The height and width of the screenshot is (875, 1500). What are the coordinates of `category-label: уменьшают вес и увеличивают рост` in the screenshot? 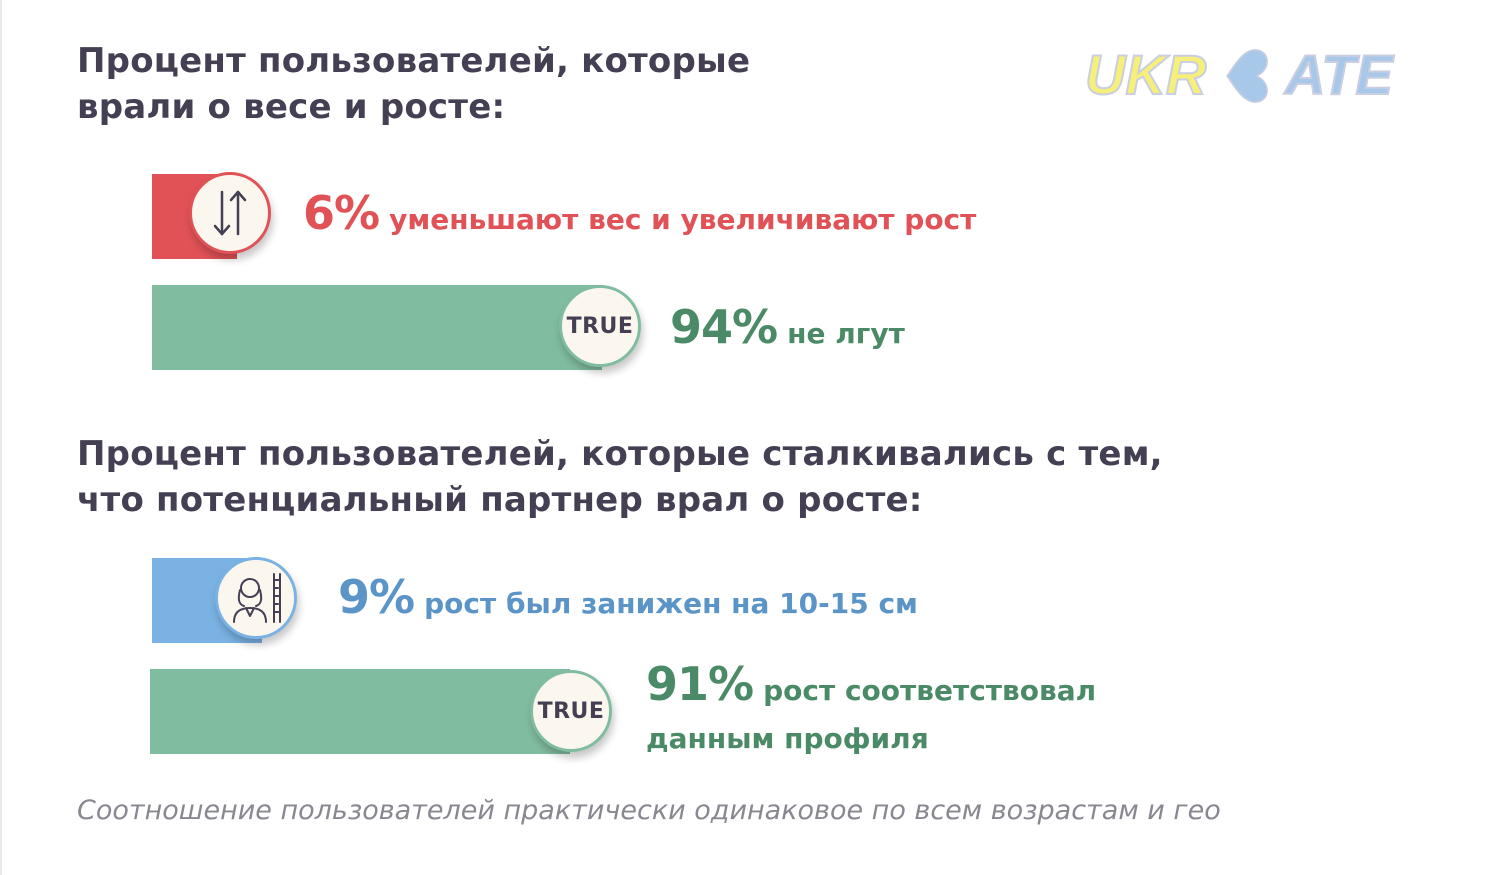 It's located at (683, 219).